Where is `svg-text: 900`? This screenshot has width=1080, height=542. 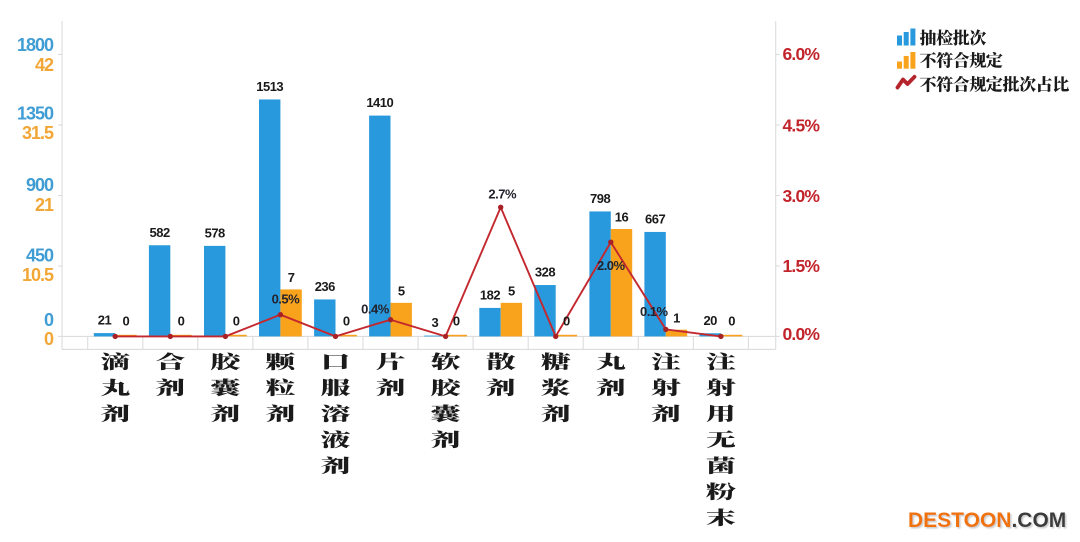
svg-text: 900 is located at coordinates (40, 185).